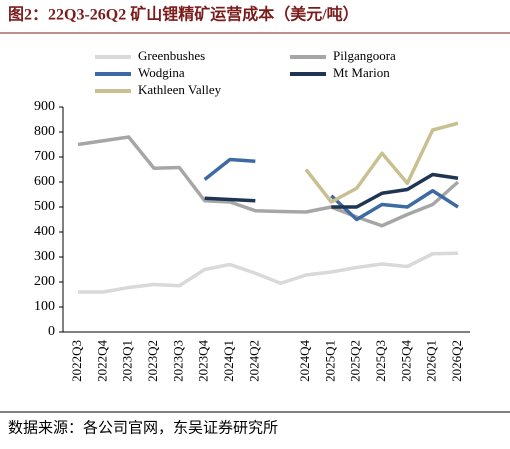  I want to click on y-tick-label: 700, so click(44, 156).